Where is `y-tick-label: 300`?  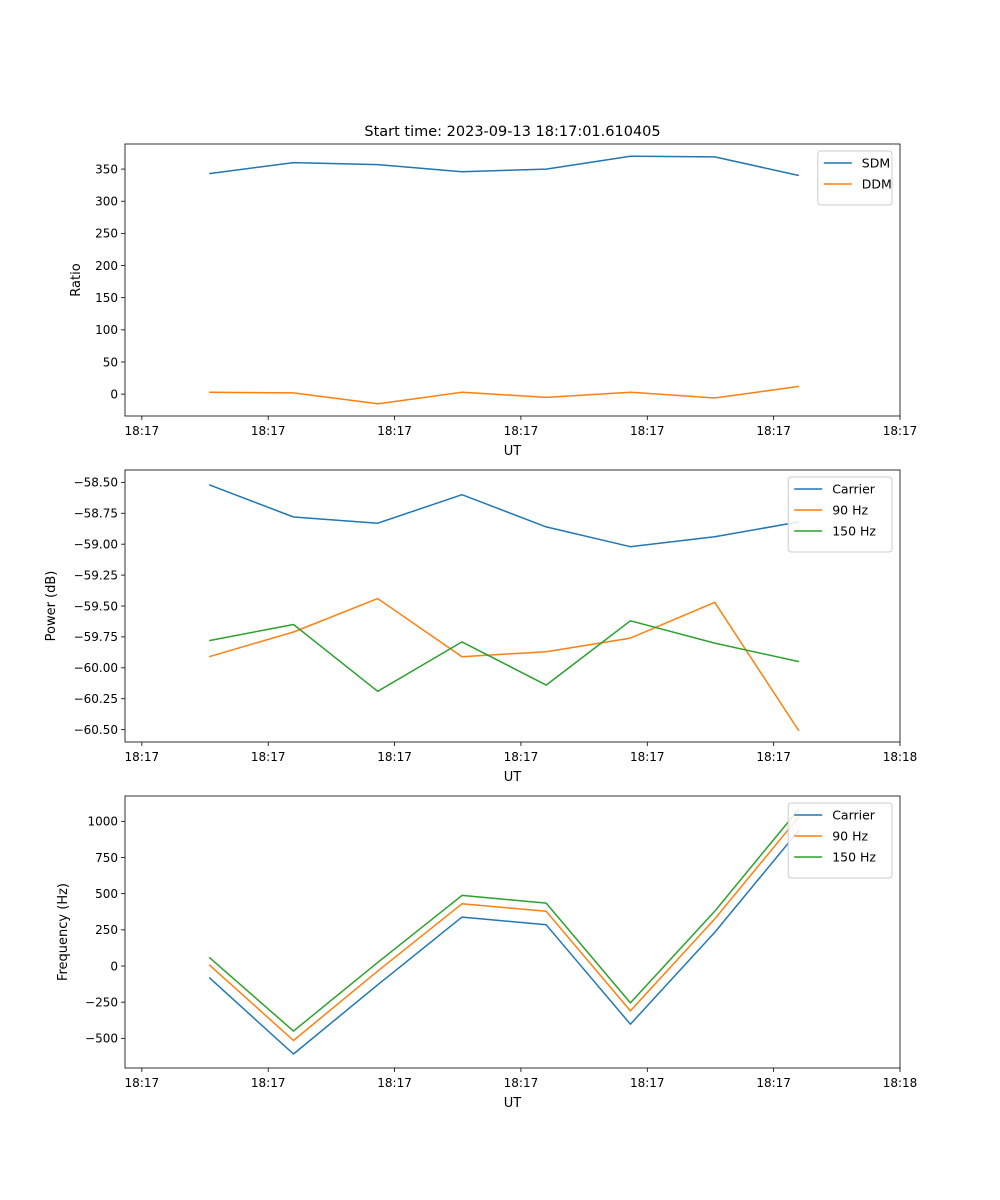
y-tick-label: 300 is located at coordinates (106, 202).